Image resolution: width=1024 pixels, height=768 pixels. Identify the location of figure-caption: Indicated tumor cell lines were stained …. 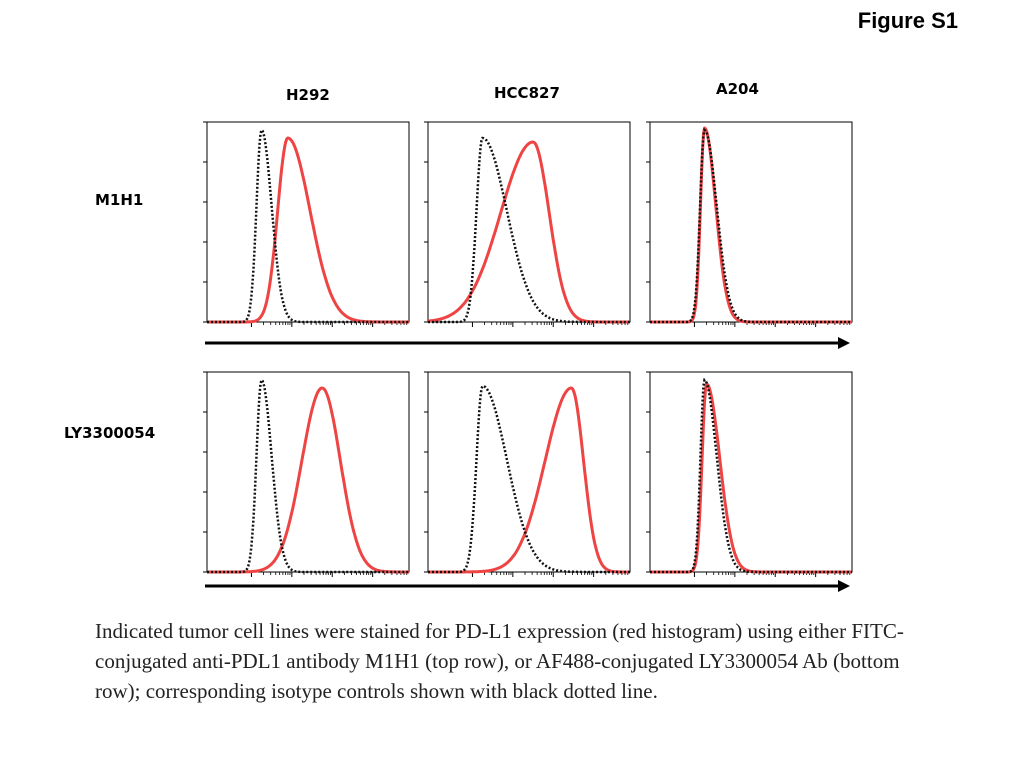
(499, 661).